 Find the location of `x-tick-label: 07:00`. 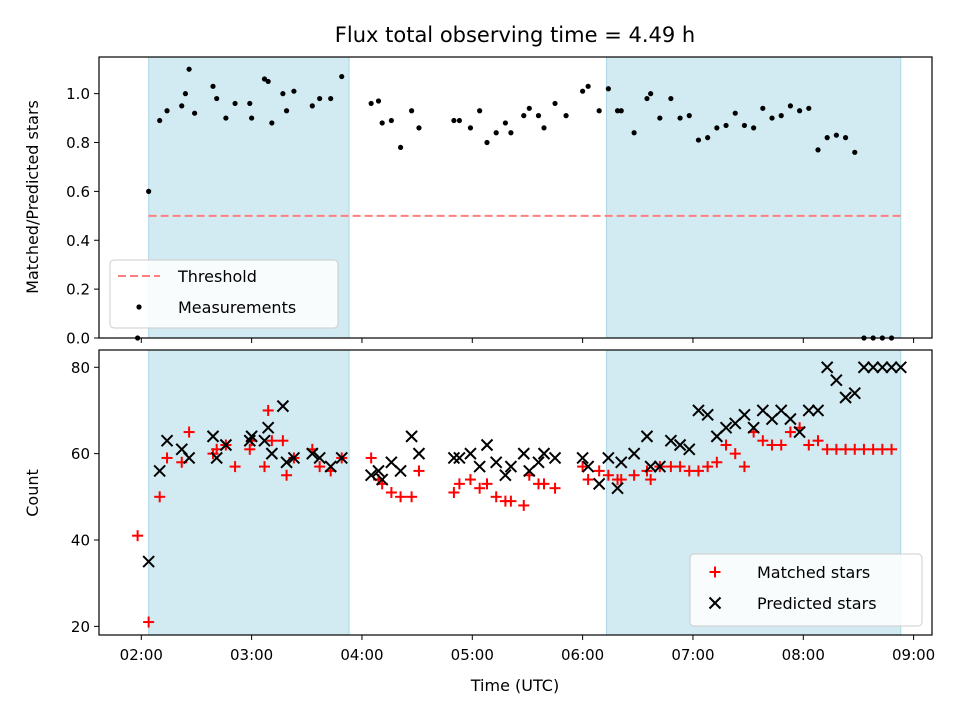

x-tick-label: 07:00 is located at coordinates (692, 655).